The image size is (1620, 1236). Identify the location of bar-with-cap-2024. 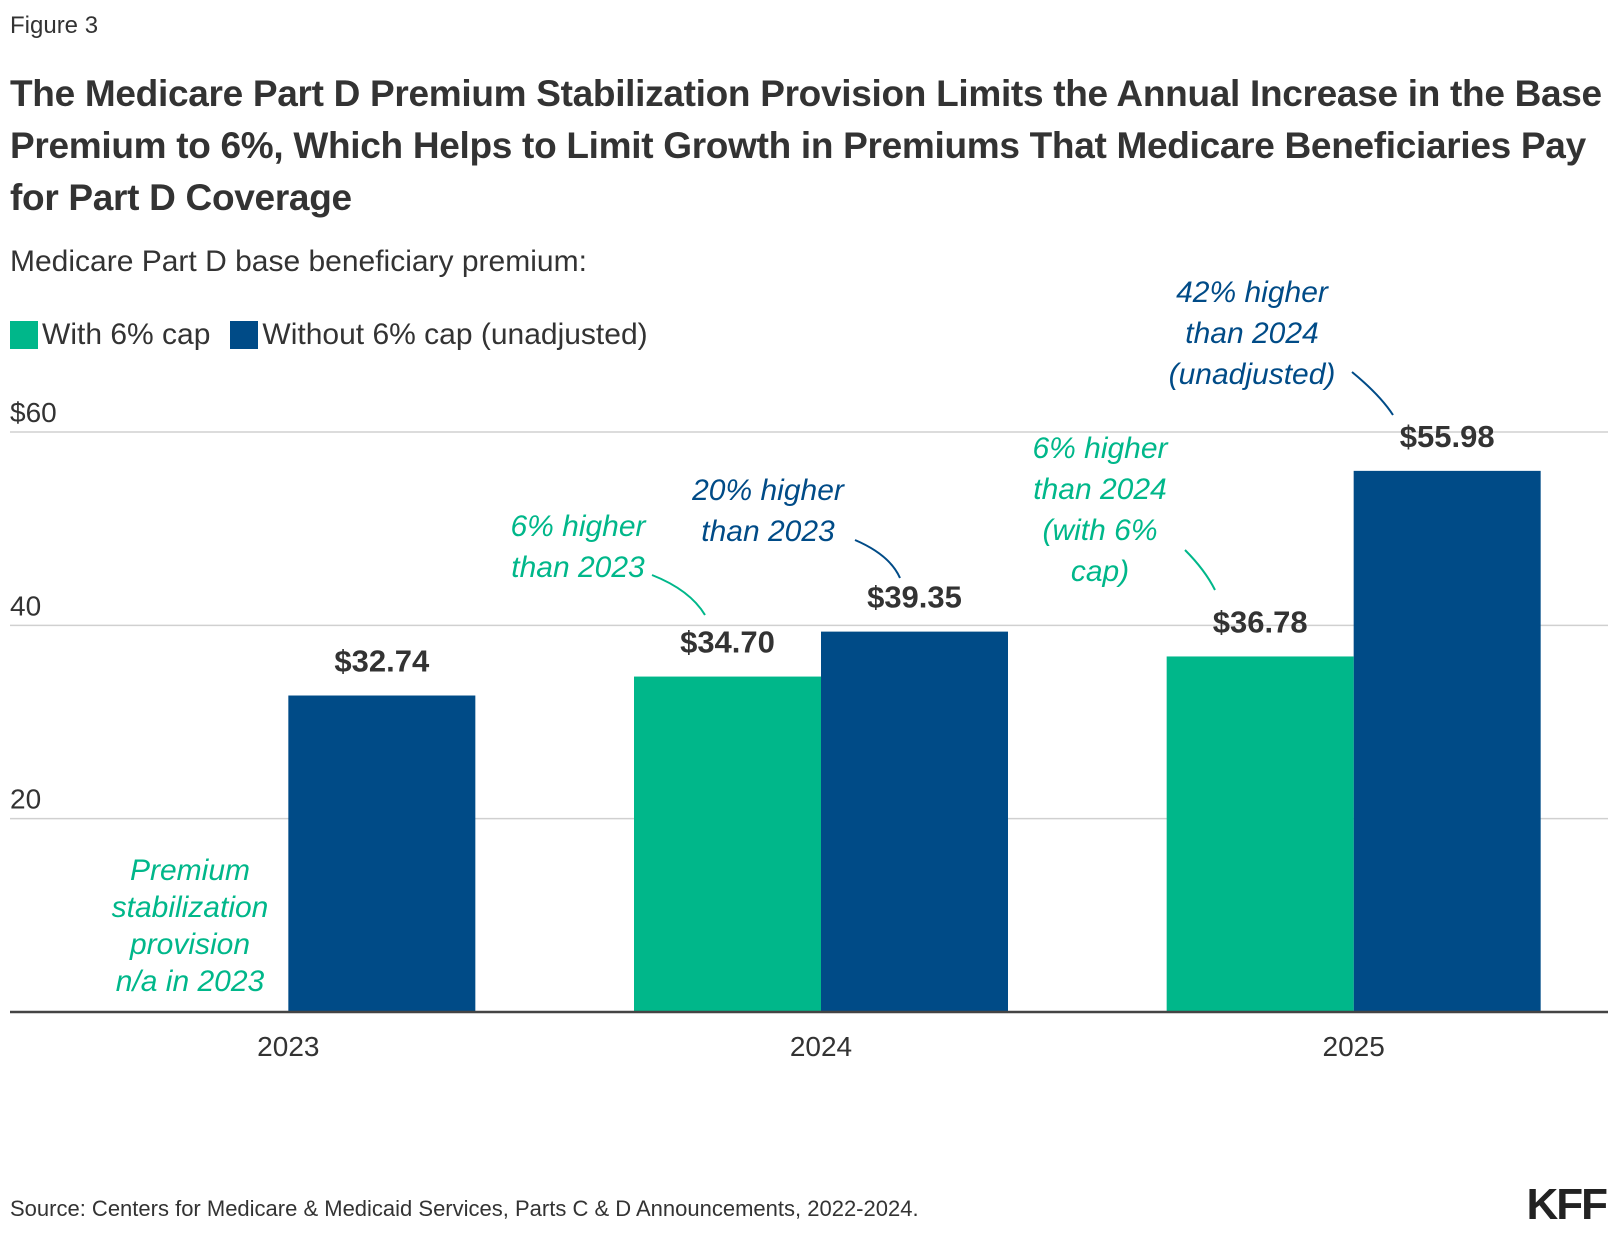
(727, 844).